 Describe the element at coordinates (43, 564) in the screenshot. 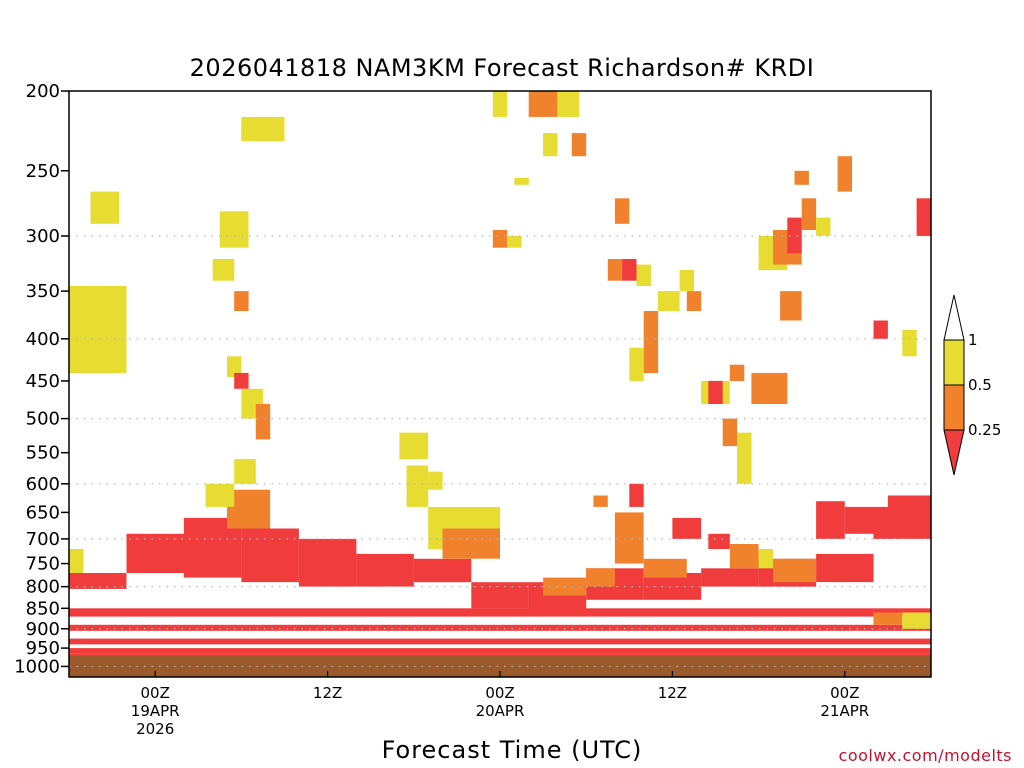

I see `y-tick-label: 750` at that location.